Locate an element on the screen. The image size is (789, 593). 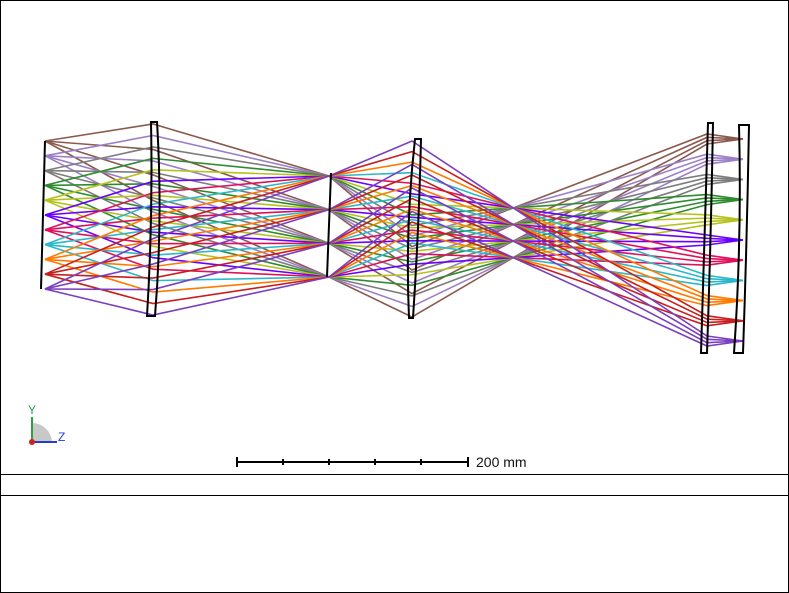
z-axis-label: Z is located at coordinates (61, 437).